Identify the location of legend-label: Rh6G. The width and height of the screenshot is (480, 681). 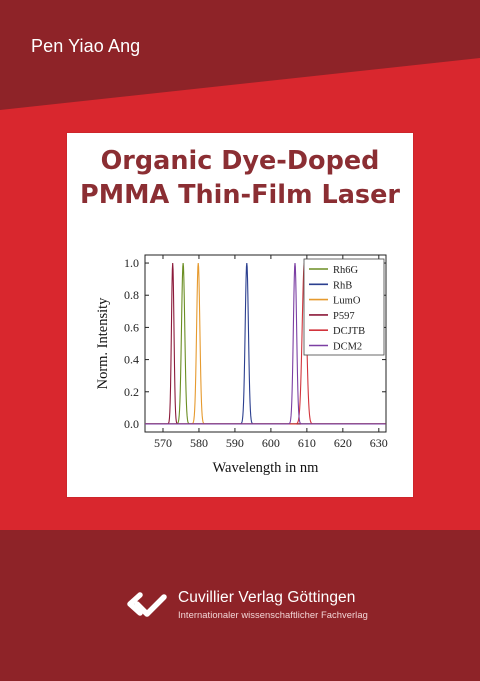
(346, 270).